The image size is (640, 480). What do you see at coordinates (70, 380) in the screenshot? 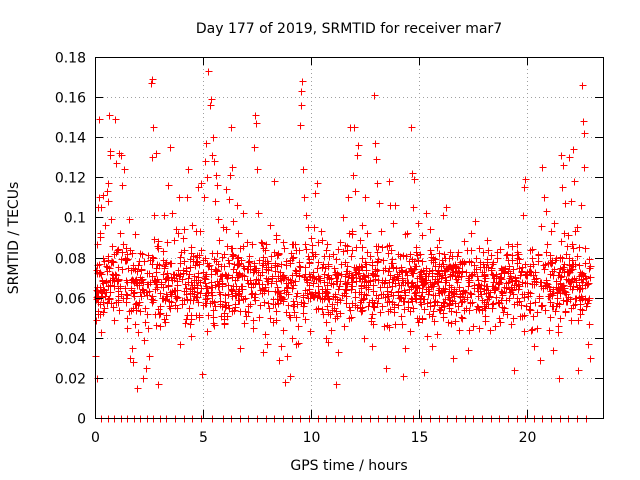
I see `y-tick-label: 0.02` at bounding box center [70, 380].